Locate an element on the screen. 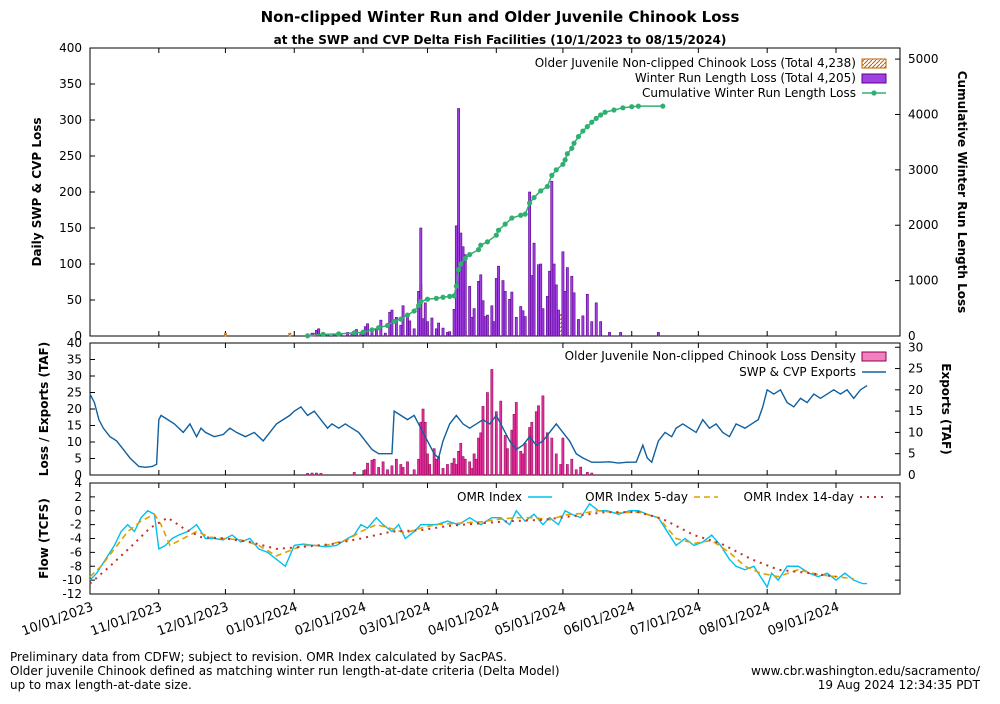 The width and height of the screenshot is (1000, 704). y2-tick-label: 20 is located at coordinates (915, 390).